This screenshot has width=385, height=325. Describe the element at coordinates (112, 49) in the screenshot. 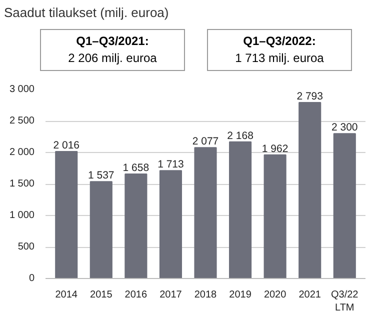

I see `text: Q1–Q3/2021: 2 206 milj. euroa` at that location.